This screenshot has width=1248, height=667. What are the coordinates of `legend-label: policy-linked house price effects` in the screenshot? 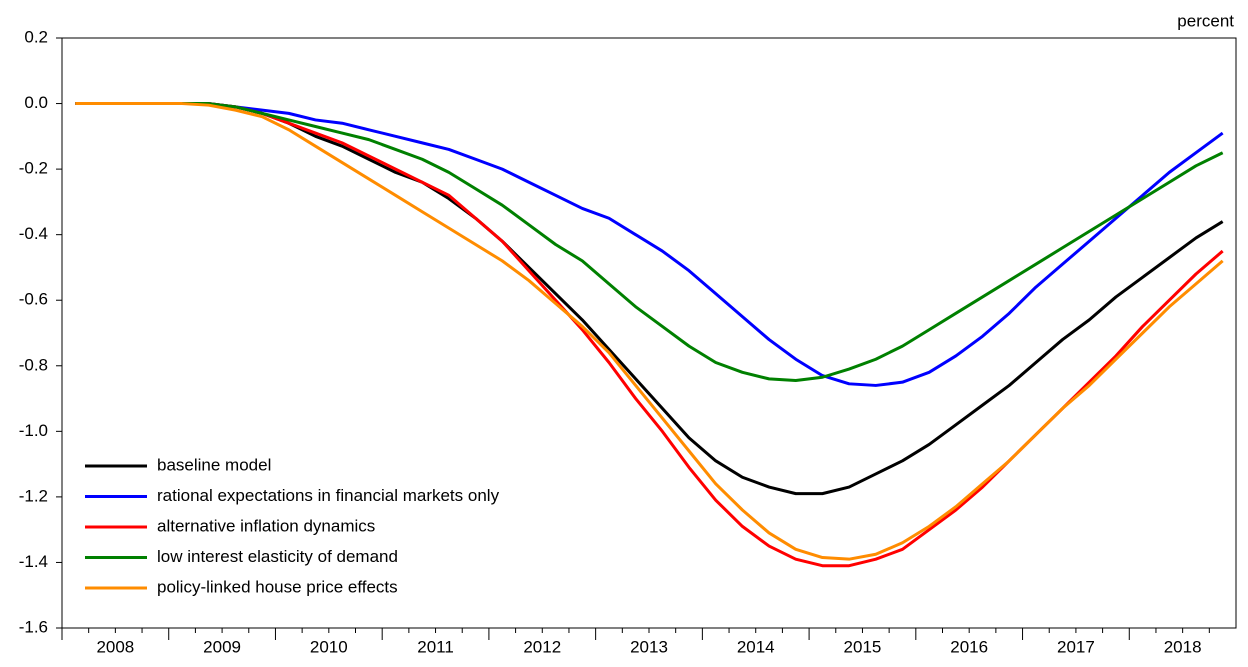 It's located at (277, 586).